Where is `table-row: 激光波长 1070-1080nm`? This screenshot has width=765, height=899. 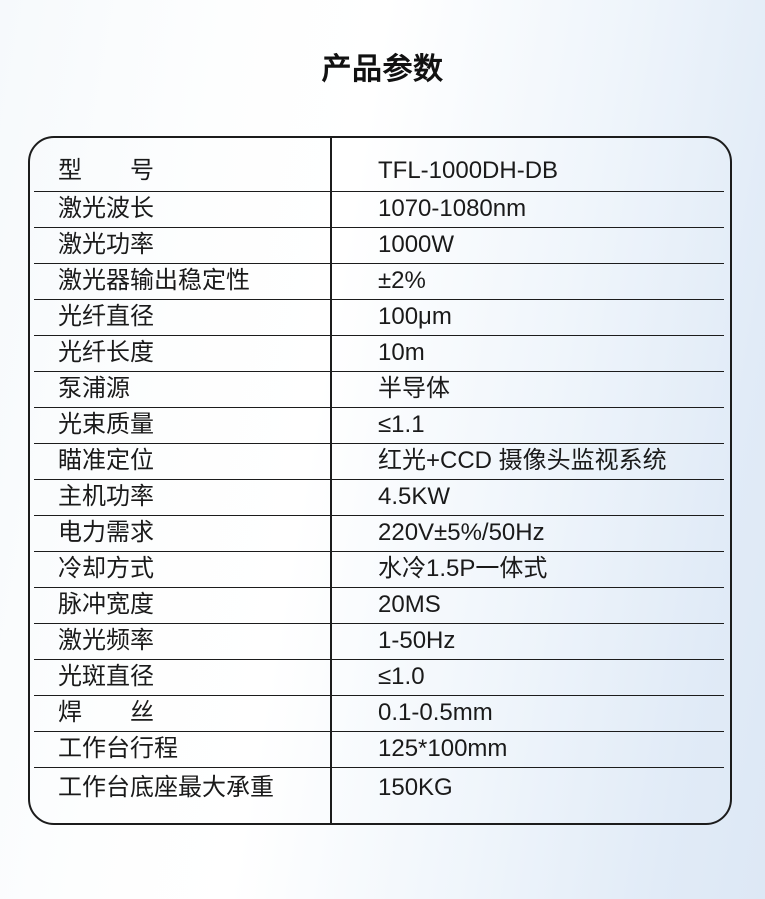 table-row: 激光波长 1070-1080nm is located at coordinates (379, 210).